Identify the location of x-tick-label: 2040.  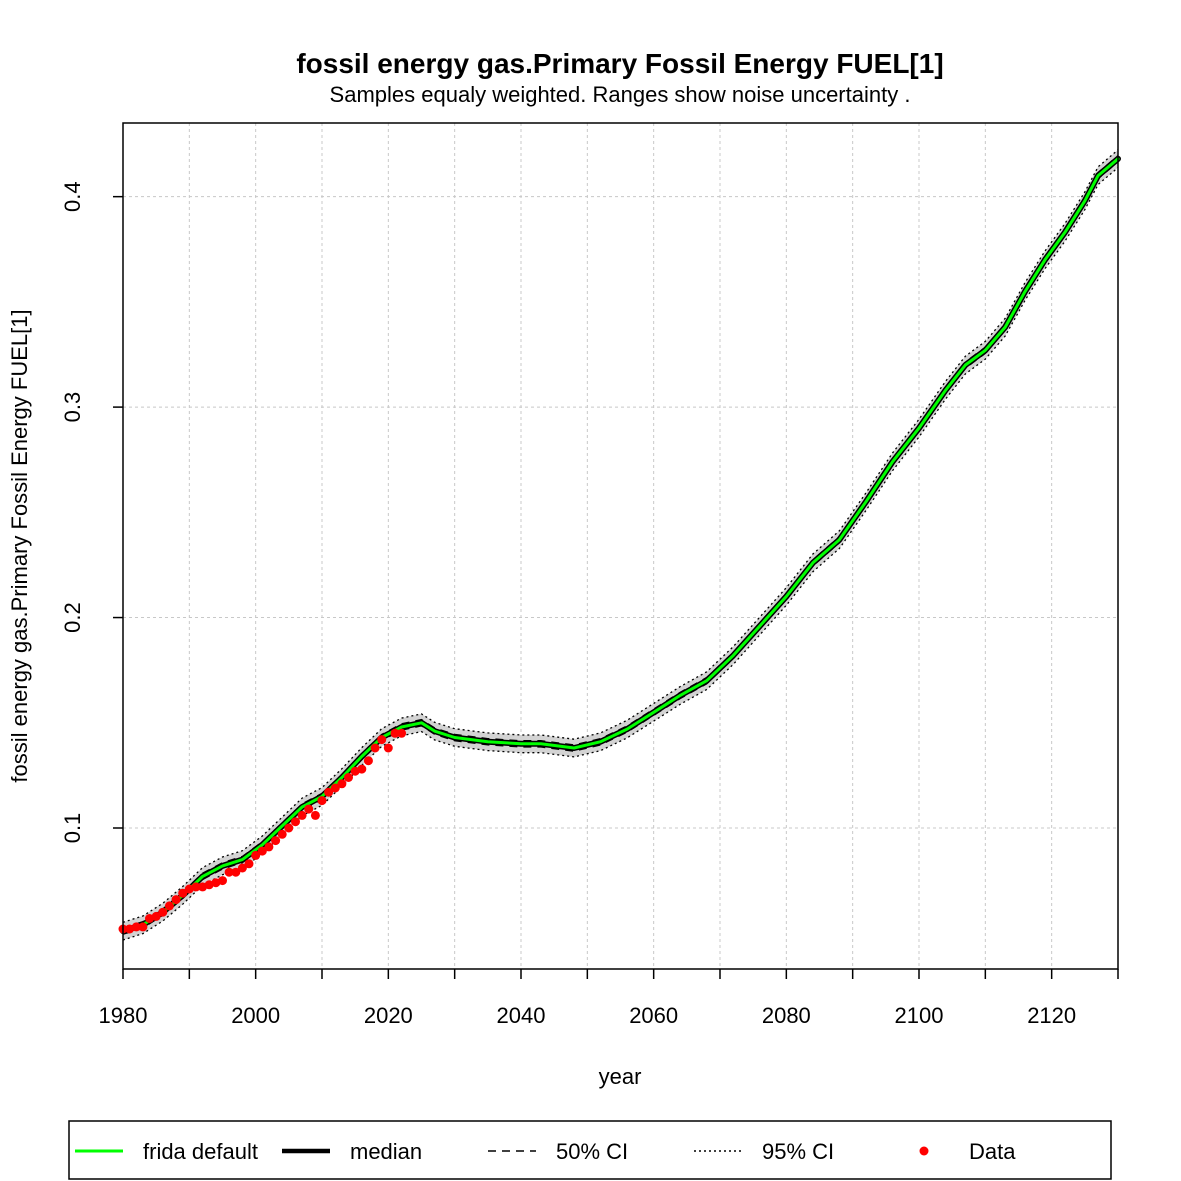
(521, 1015).